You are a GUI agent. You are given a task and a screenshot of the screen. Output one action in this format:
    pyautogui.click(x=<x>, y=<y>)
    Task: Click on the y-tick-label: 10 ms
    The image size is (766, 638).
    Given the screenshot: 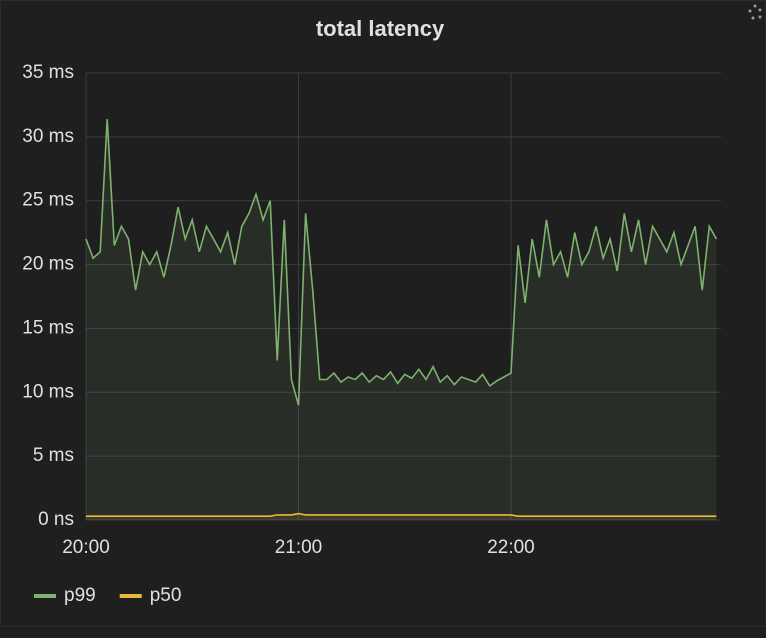 What is the action you would take?
    pyautogui.click(x=48, y=391)
    